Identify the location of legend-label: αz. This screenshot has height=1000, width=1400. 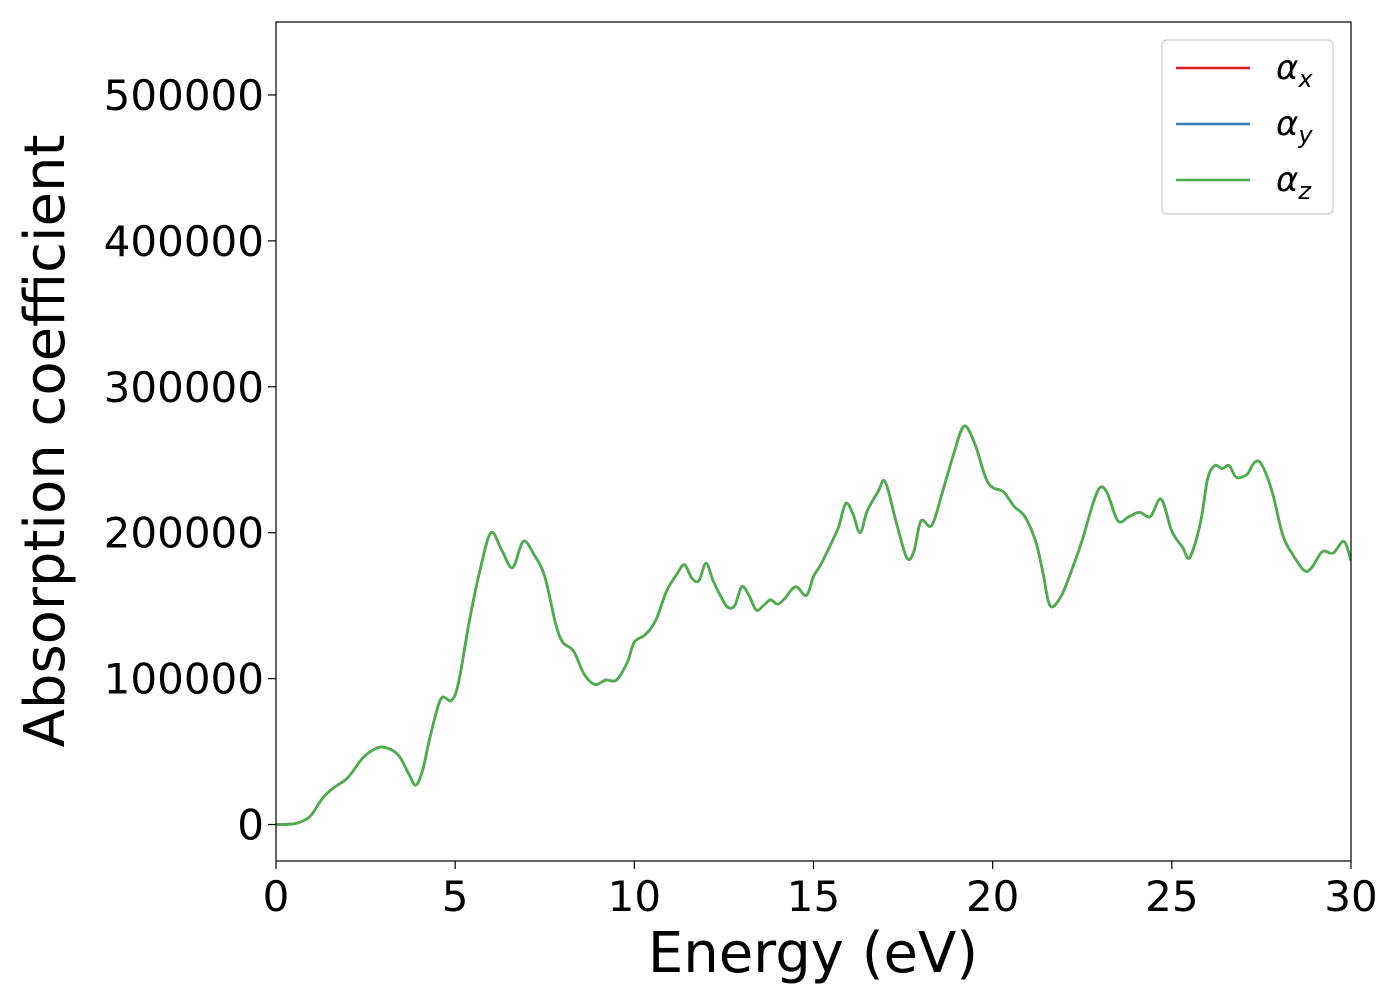
(1294, 182).